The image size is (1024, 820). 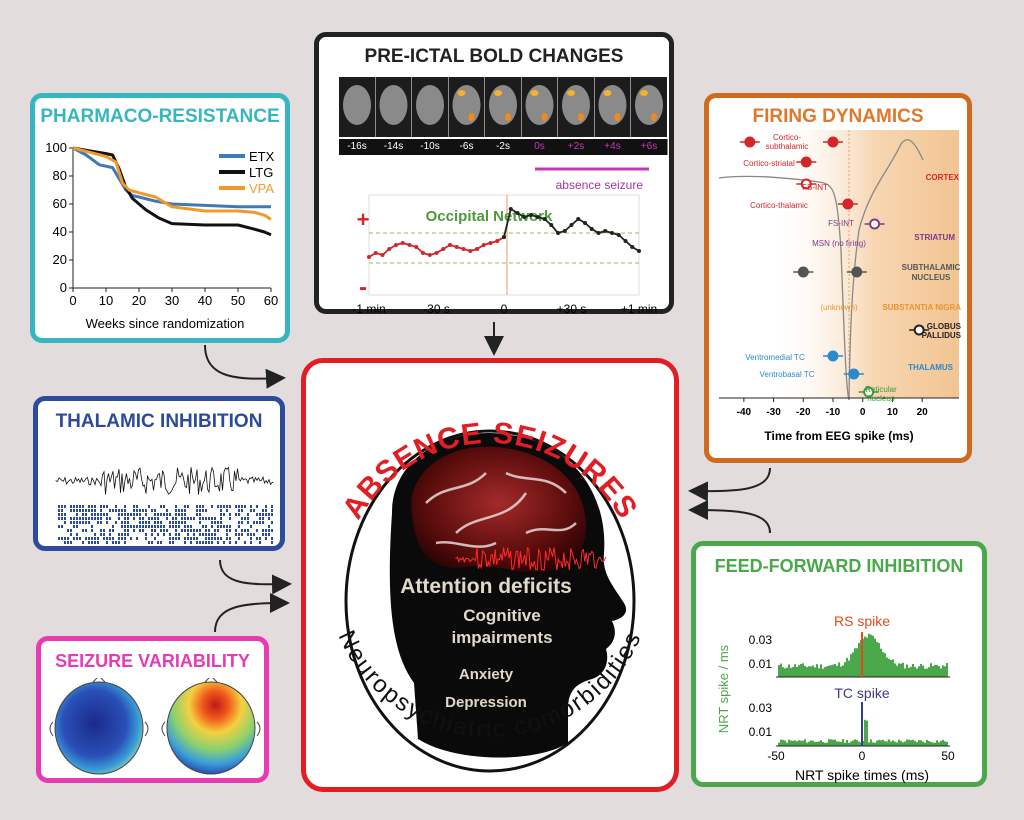 I want to click on bold-frame-label: -14s, so click(x=393, y=146).